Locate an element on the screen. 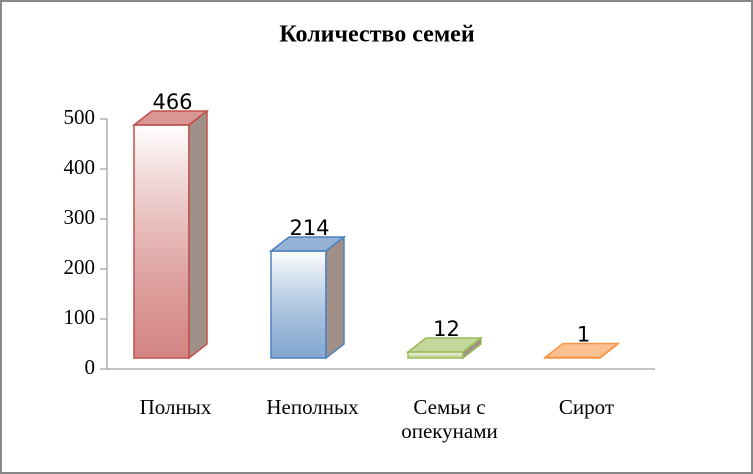  x-tick-label: Полных is located at coordinates (175, 407).